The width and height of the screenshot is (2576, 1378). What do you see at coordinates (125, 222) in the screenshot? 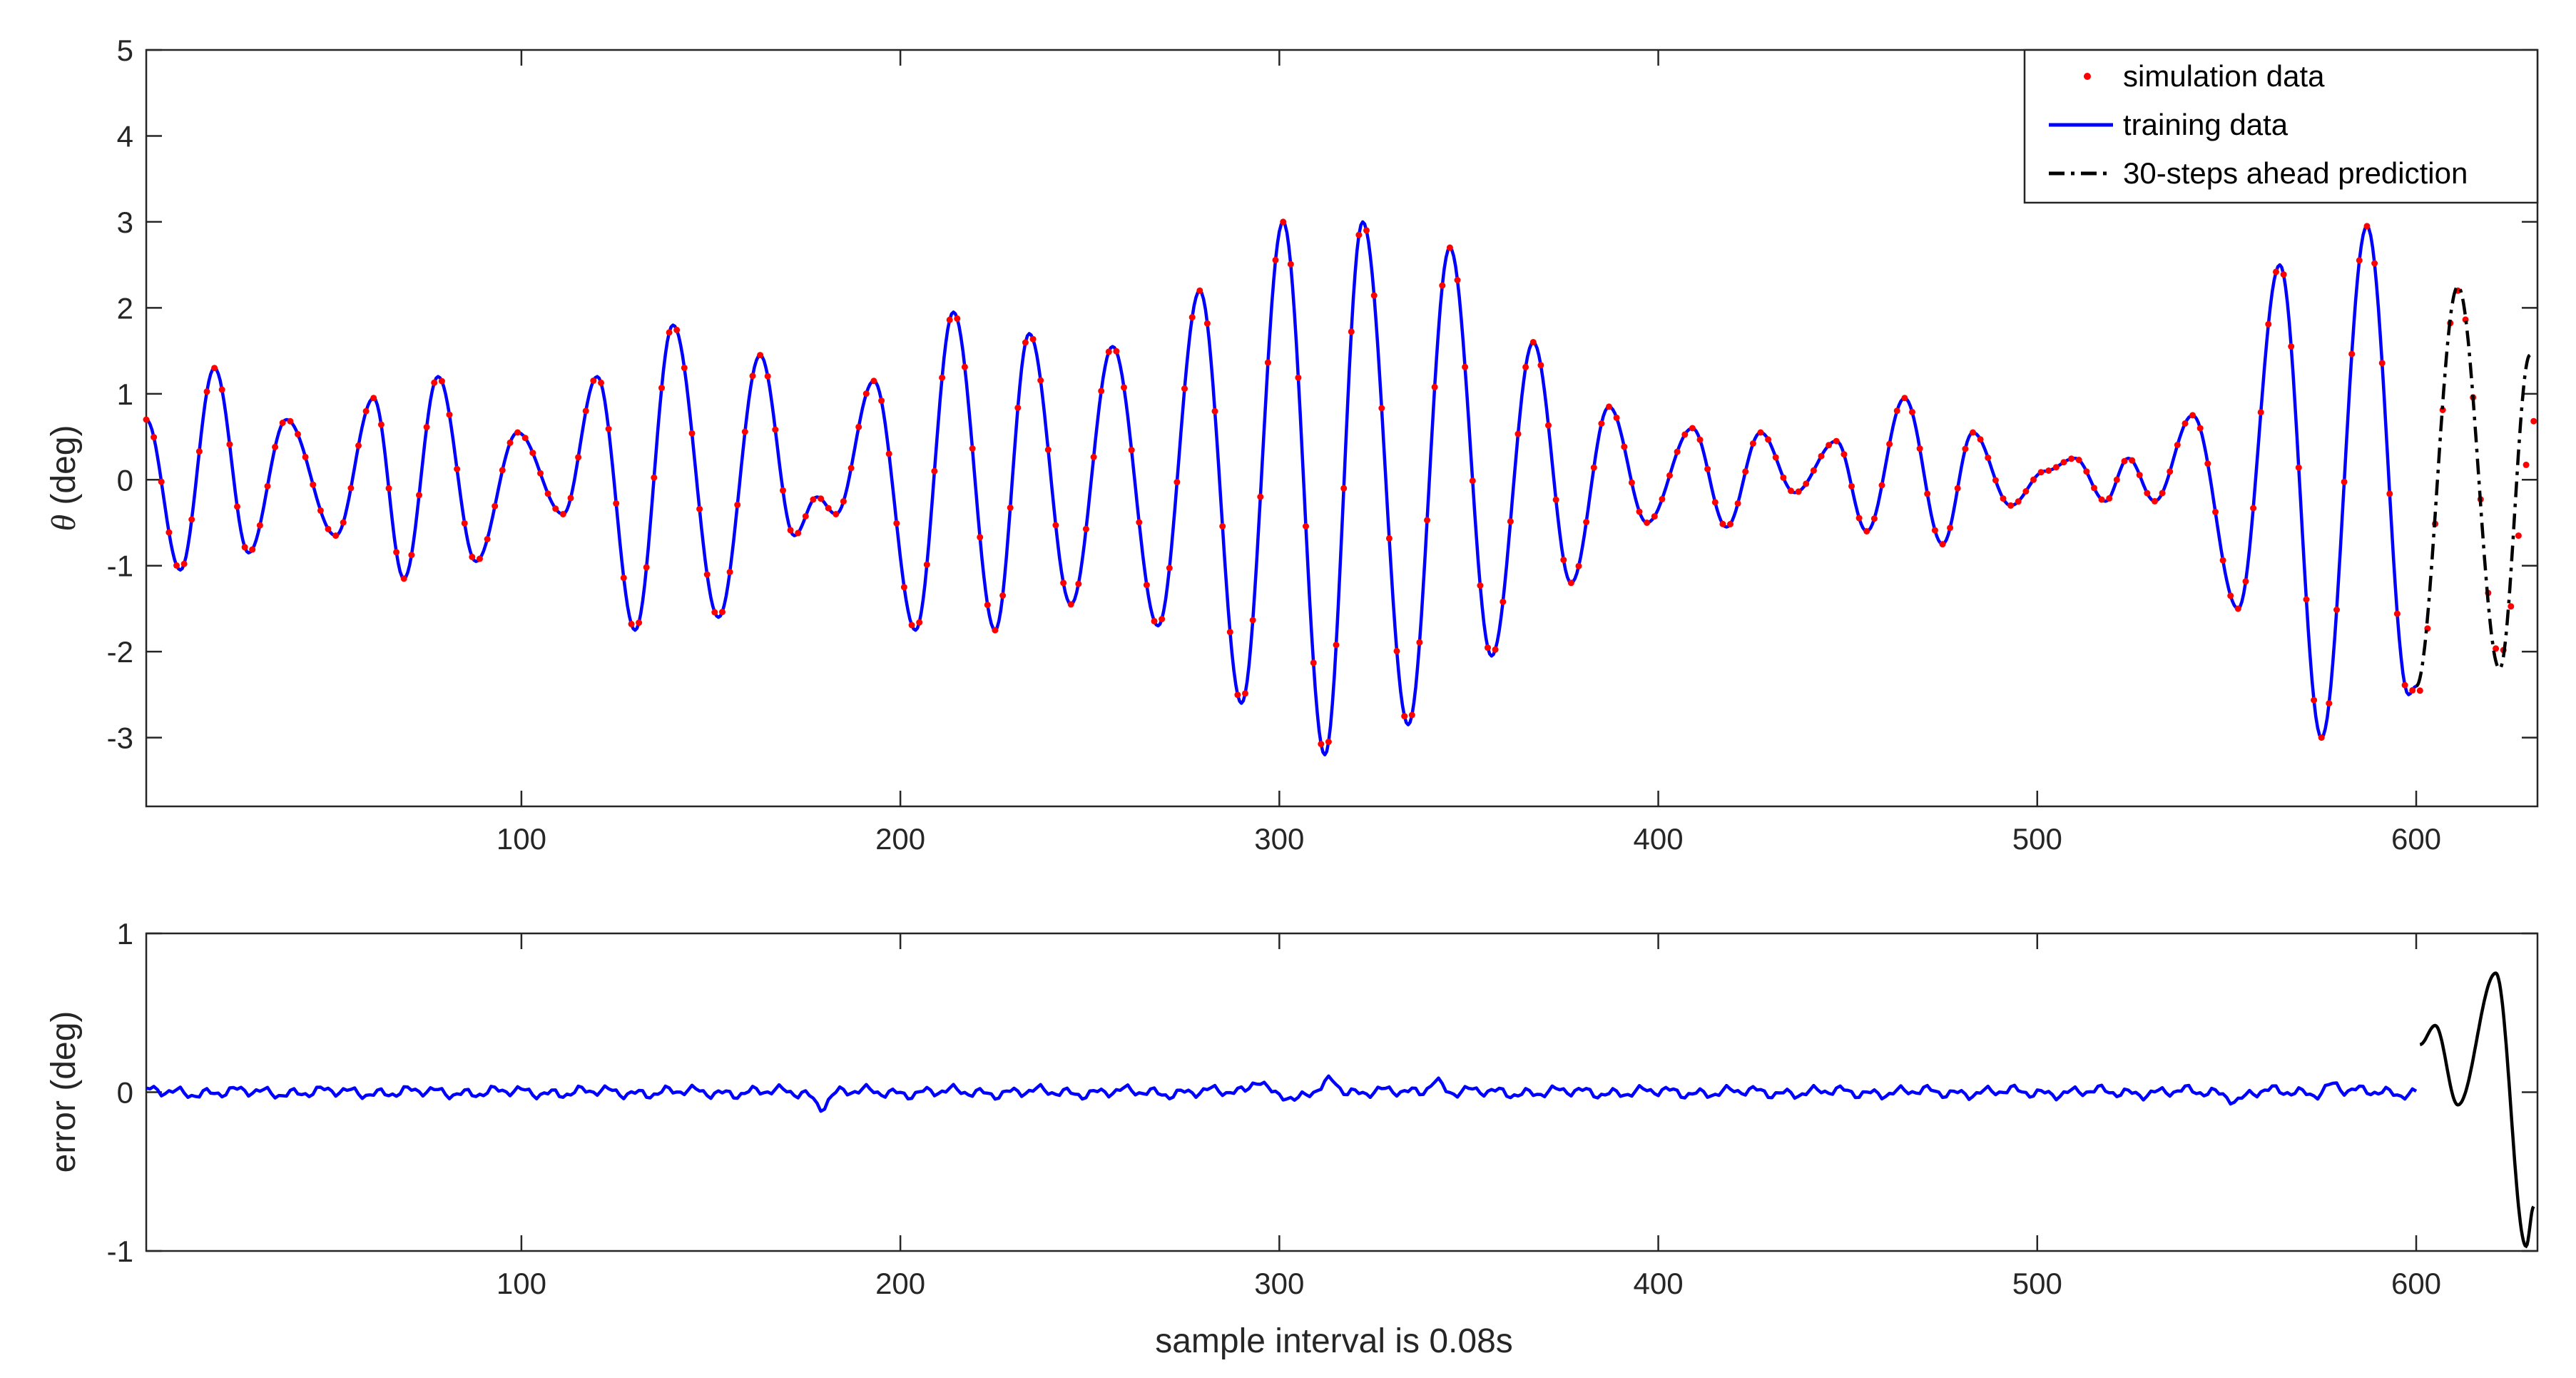
I see `top-y-tick-label: 3` at bounding box center [125, 222].